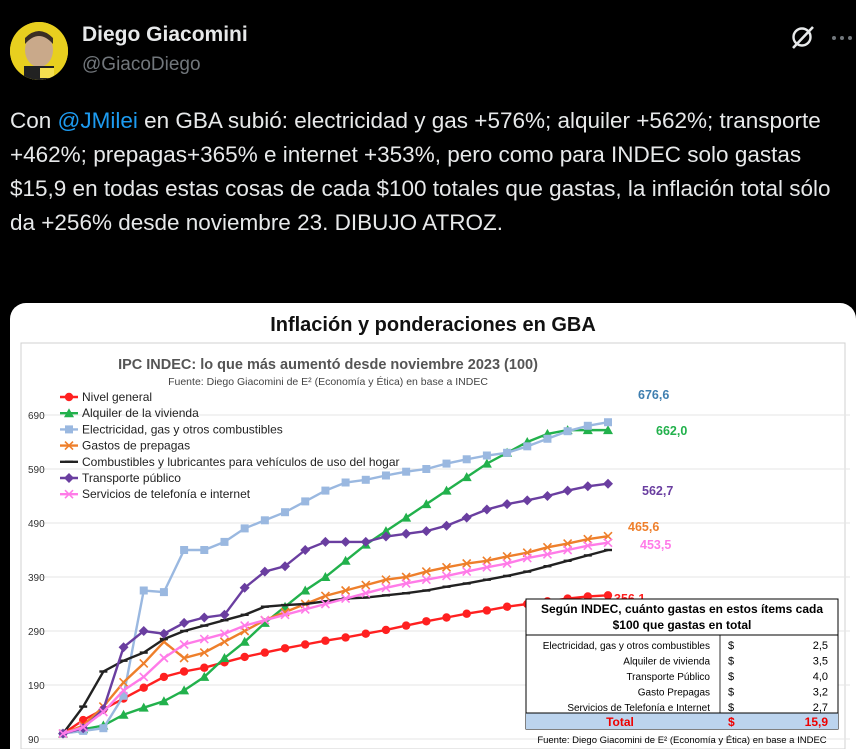 The height and width of the screenshot is (749, 856). I want to click on grok-icon, so click(803, 37).